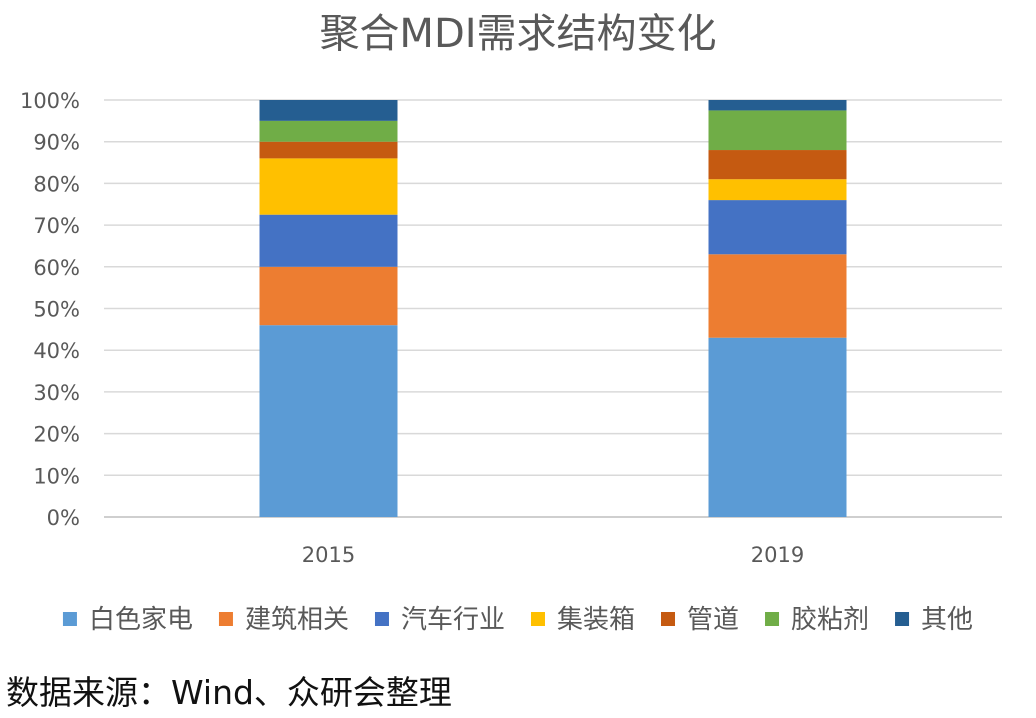 Image resolution: width=1036 pixels, height=718 pixels. What do you see at coordinates (553, 555) in the screenshot?
I see `x-axis: 2015 2019` at bounding box center [553, 555].